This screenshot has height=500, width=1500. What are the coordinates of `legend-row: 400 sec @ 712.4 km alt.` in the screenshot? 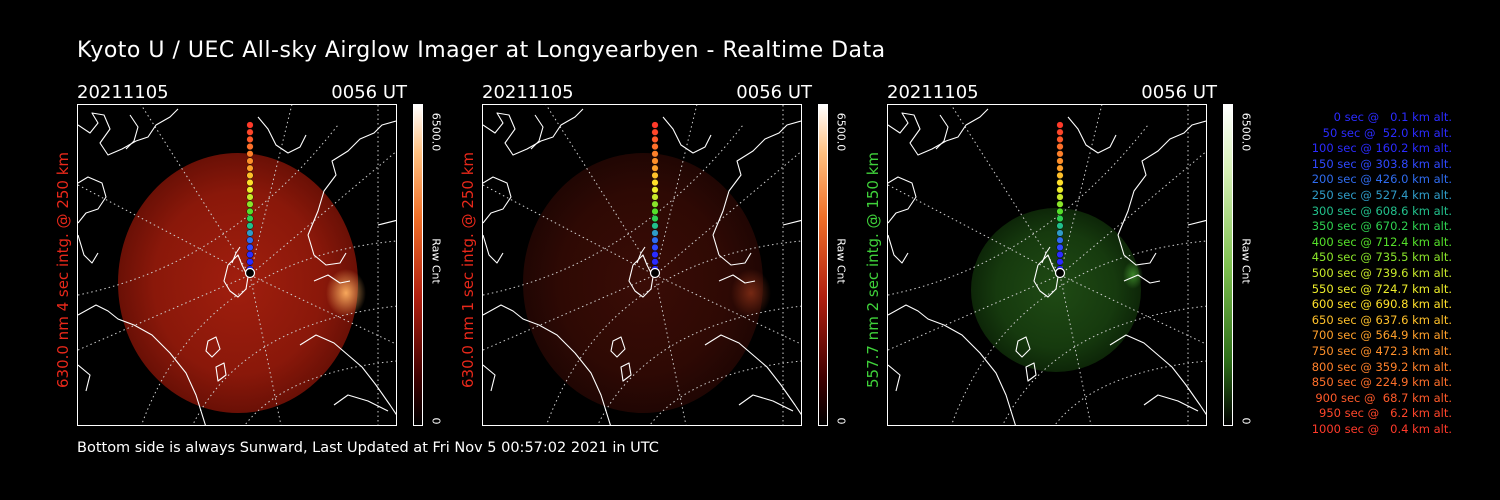 It's located at (1381, 241).